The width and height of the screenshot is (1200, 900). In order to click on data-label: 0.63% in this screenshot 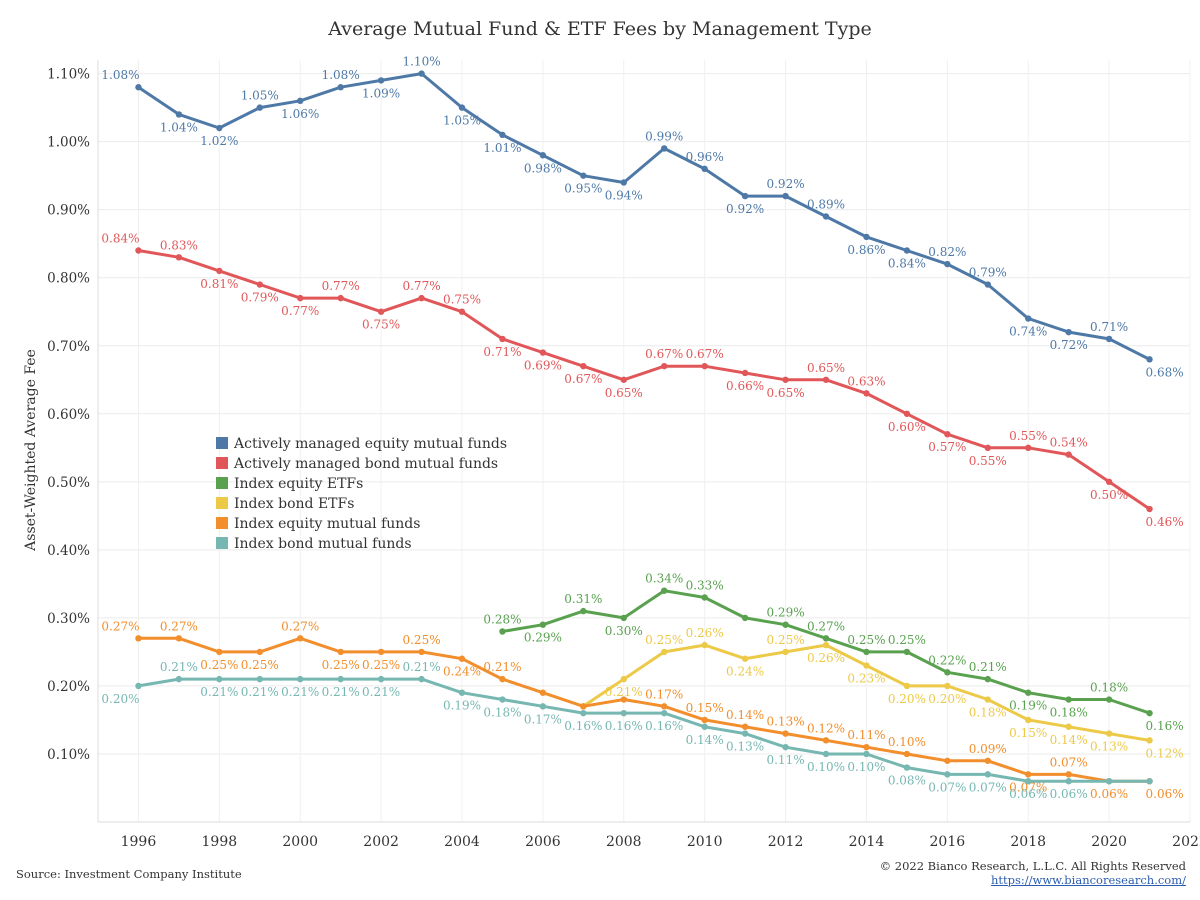, I will do `click(866, 381)`.